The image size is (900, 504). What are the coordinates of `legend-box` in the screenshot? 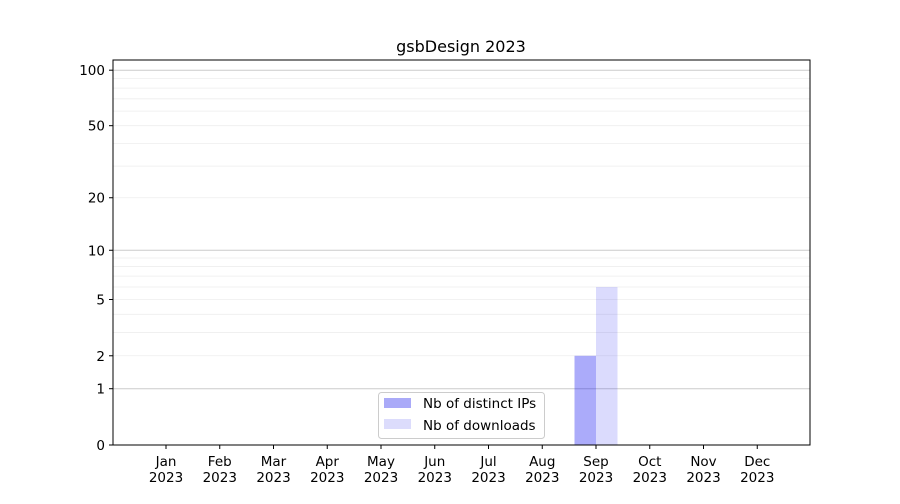 It's located at (461, 415).